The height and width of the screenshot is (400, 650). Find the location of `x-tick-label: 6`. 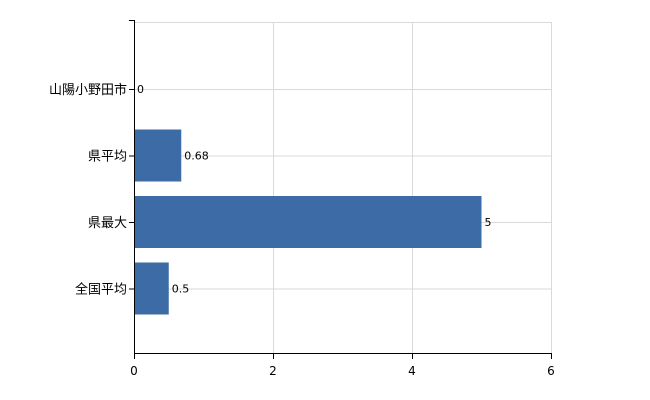

x-tick-label: 6 is located at coordinates (551, 371).